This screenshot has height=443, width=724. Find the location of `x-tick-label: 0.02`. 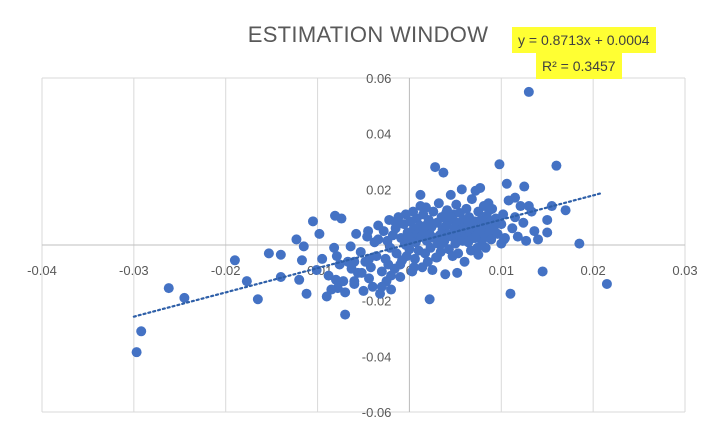

x-tick-label: 0.02 is located at coordinates (592, 270).